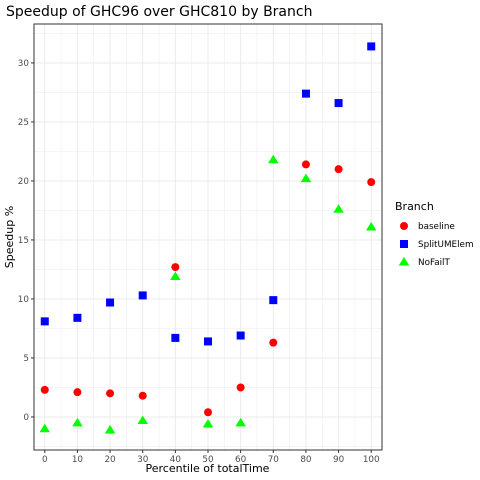 The height and width of the screenshot is (480, 480). What do you see at coordinates (159, 12) in the screenshot?
I see `chart-title: Speedup of GHC96 over GHC810 by Branch` at bounding box center [159, 12].